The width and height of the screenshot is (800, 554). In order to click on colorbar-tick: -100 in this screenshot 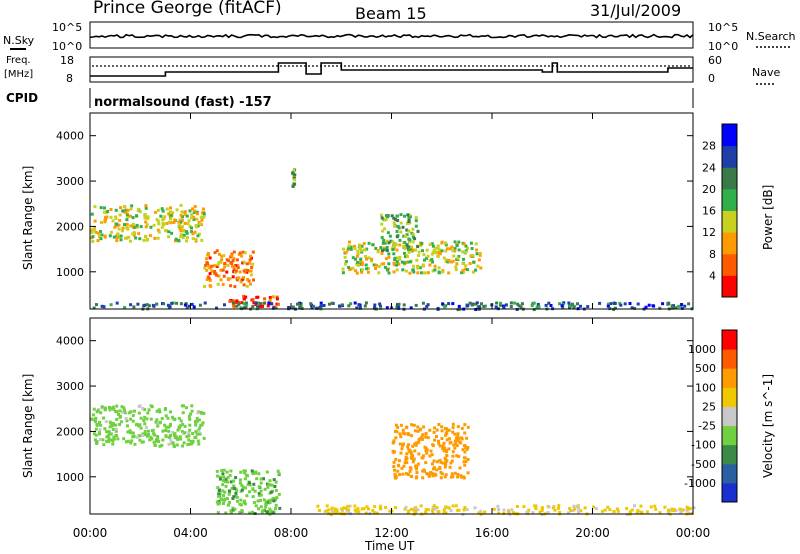, I will do `click(703, 445)`.